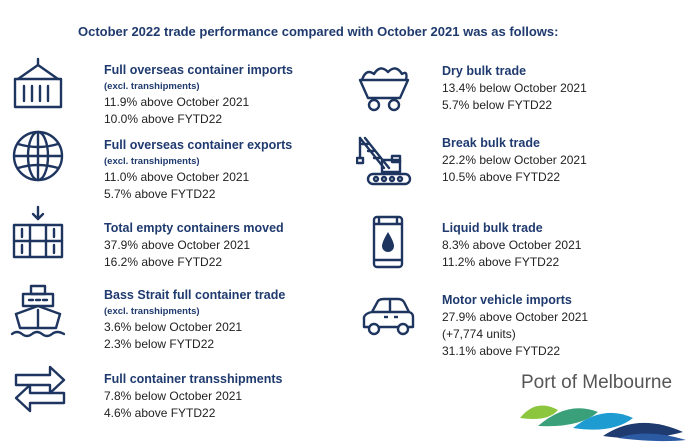 This screenshot has height=448, width=689. What do you see at coordinates (38, 85) in the screenshot?
I see `container-icon` at bounding box center [38, 85].